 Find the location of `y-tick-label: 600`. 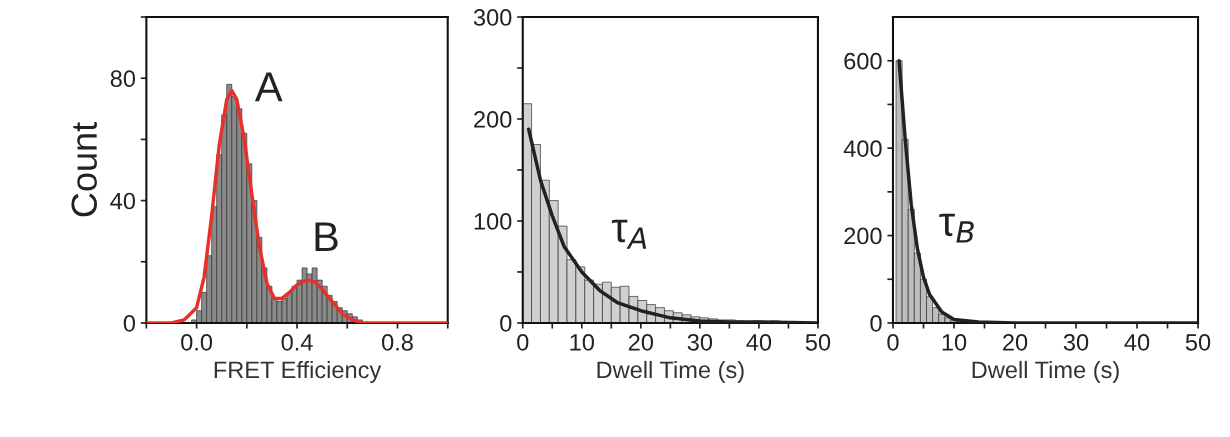

y-tick-label: 600 is located at coordinates (863, 61).